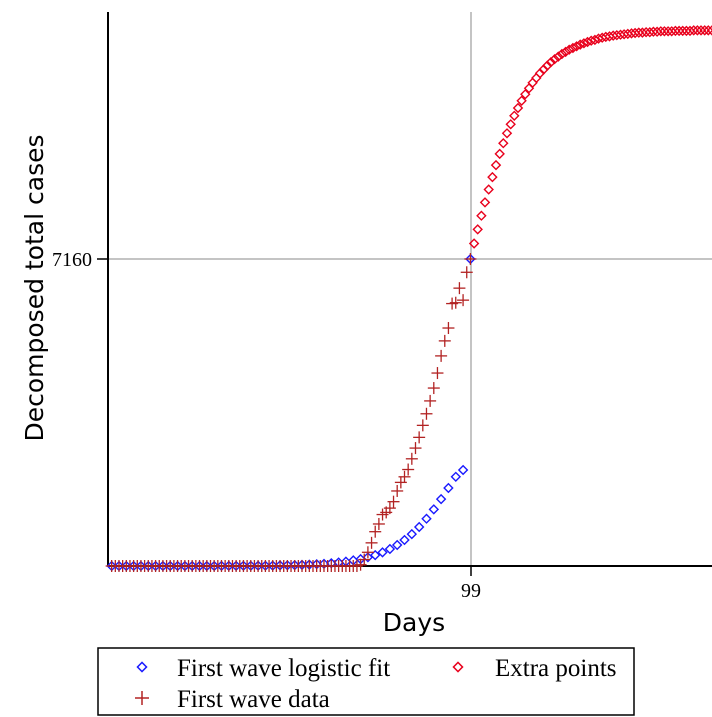  What do you see at coordinates (253, 699) in the screenshot?
I see `legend-label-data: First wave data` at bounding box center [253, 699].